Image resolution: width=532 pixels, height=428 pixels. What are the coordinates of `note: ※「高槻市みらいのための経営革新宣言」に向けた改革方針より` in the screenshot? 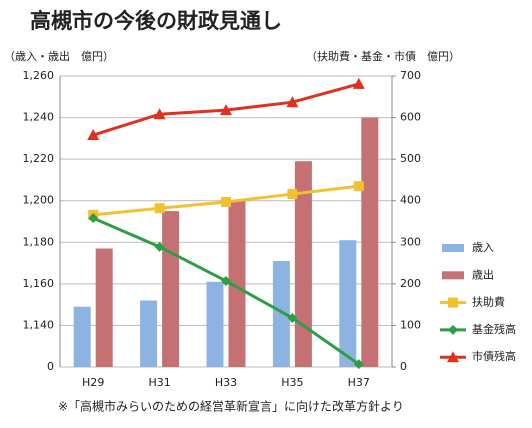 It's located at (231, 406).